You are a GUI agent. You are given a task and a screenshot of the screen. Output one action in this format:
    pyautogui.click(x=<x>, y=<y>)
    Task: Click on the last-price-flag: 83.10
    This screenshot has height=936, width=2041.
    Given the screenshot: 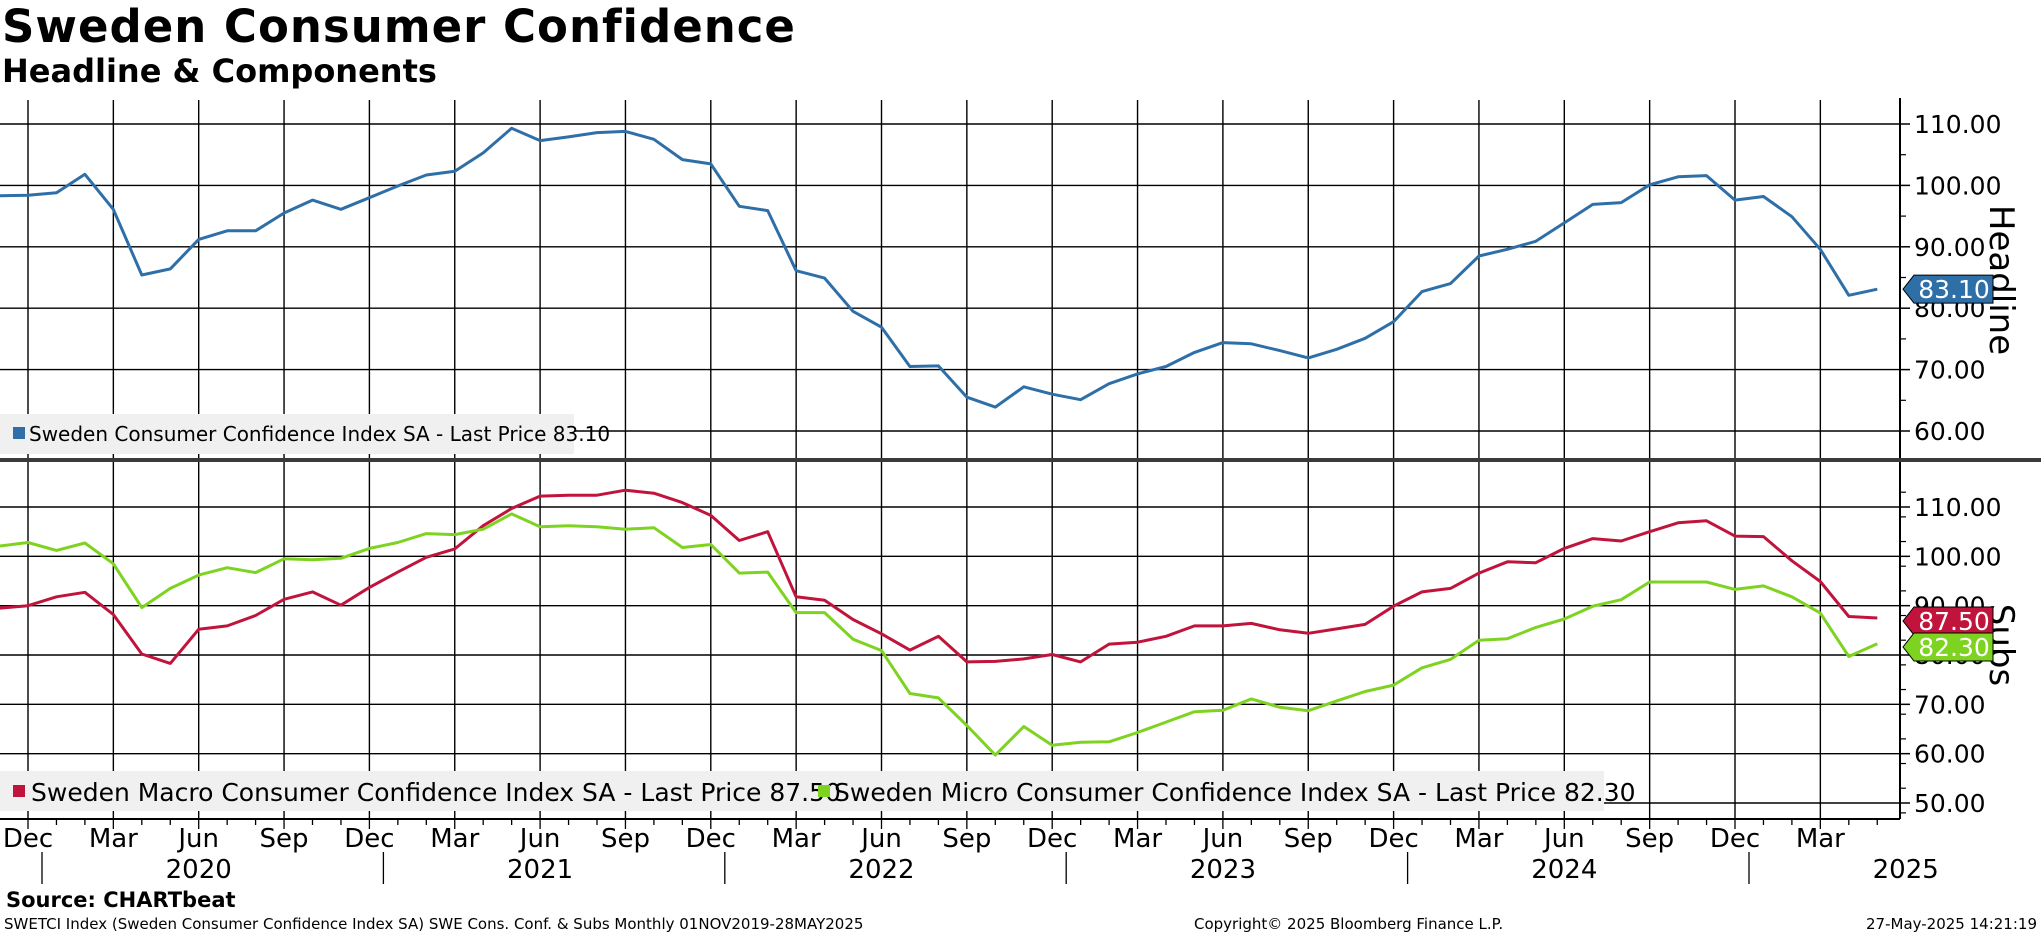 What is the action you would take?
    pyautogui.click(x=1948, y=289)
    